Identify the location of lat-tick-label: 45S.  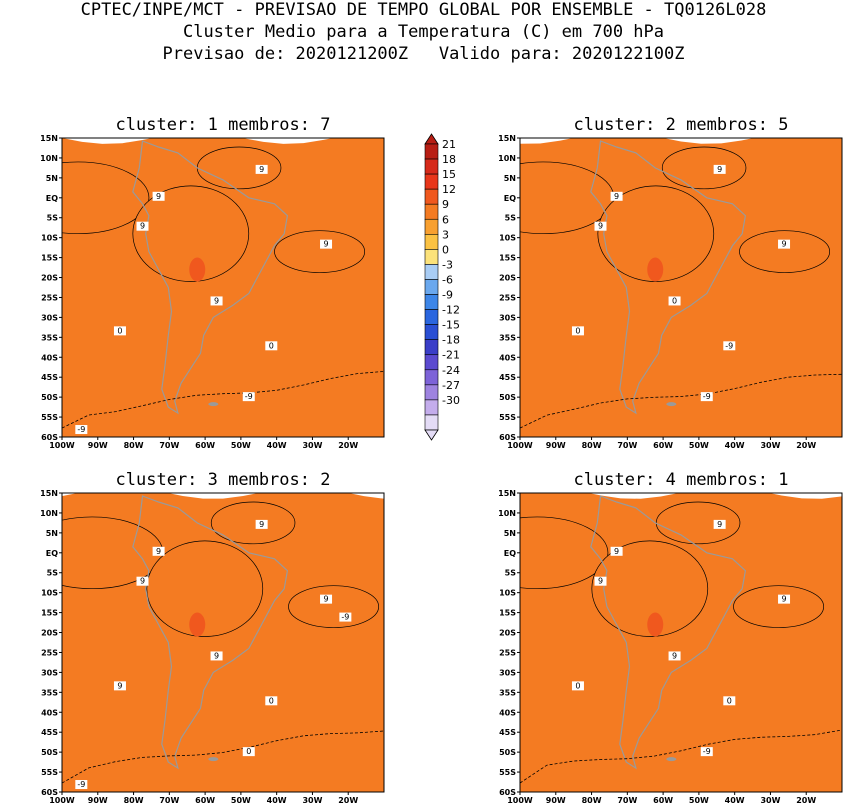
(49, 377).